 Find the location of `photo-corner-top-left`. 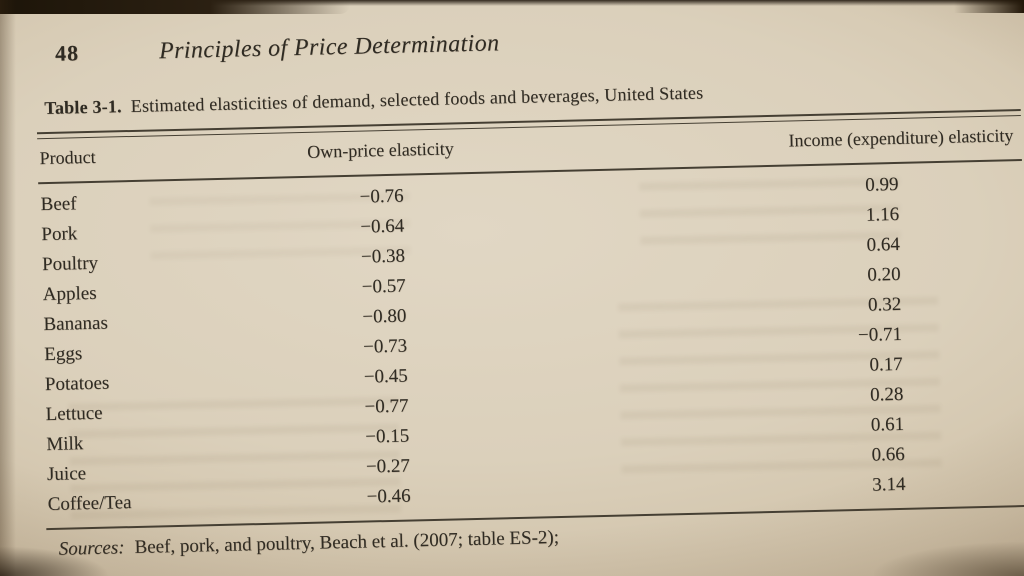

photo-corner-top-left is located at coordinates (175, 7).